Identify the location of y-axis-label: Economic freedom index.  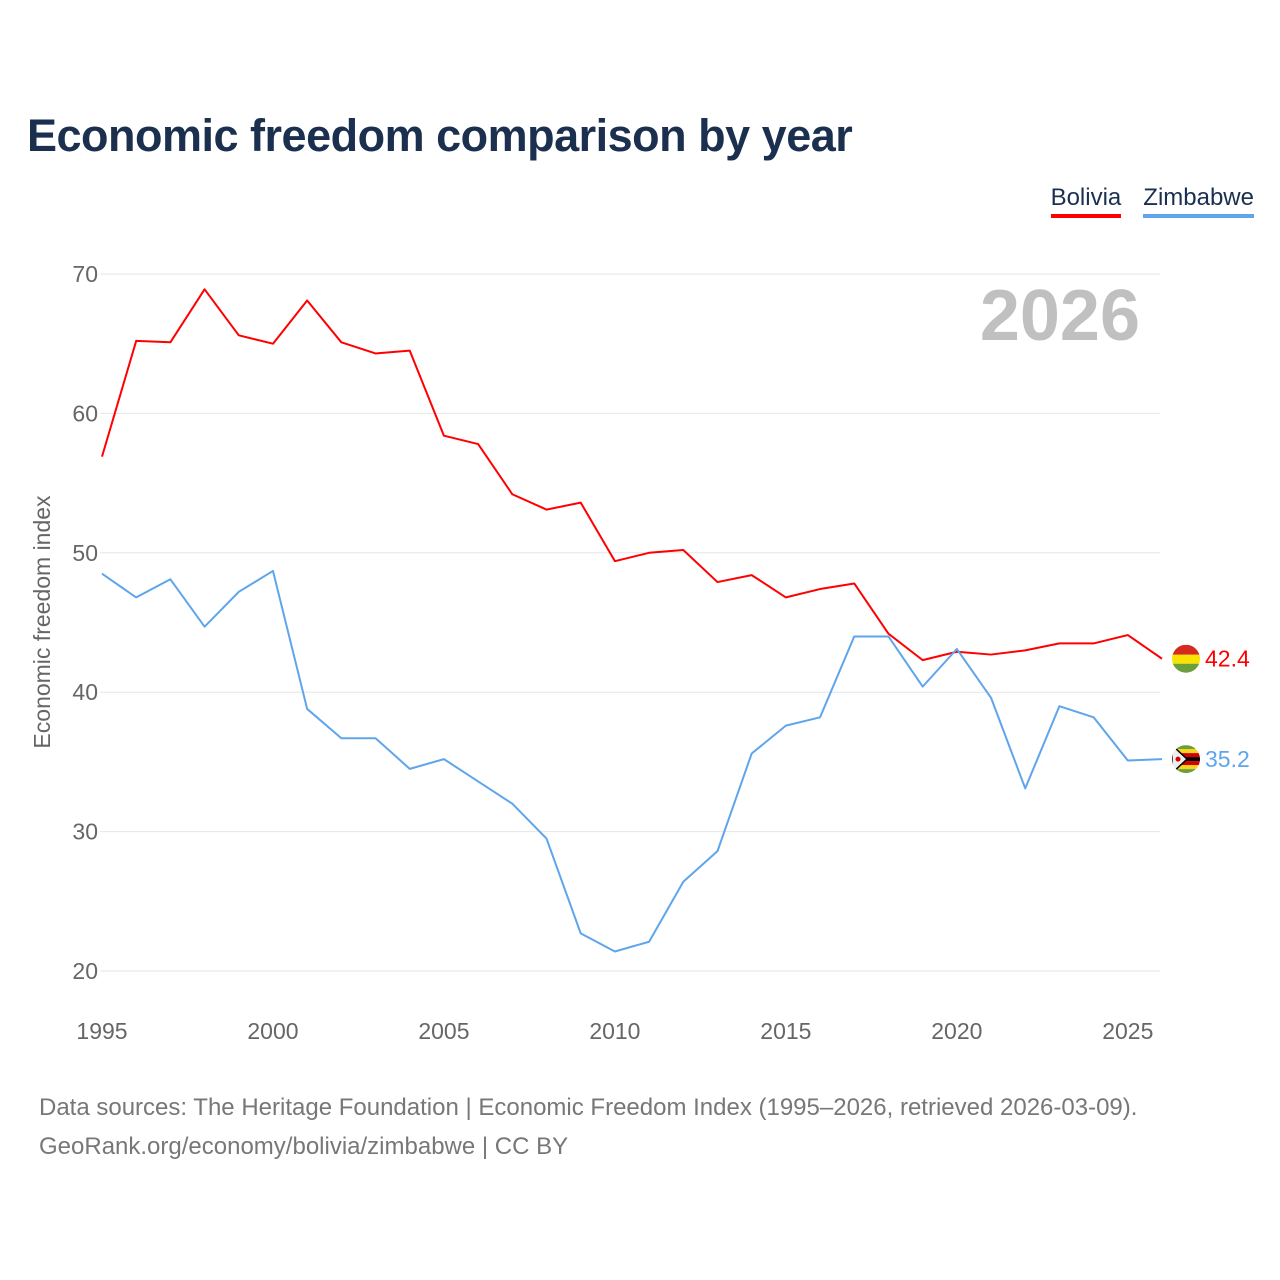
(42, 622).